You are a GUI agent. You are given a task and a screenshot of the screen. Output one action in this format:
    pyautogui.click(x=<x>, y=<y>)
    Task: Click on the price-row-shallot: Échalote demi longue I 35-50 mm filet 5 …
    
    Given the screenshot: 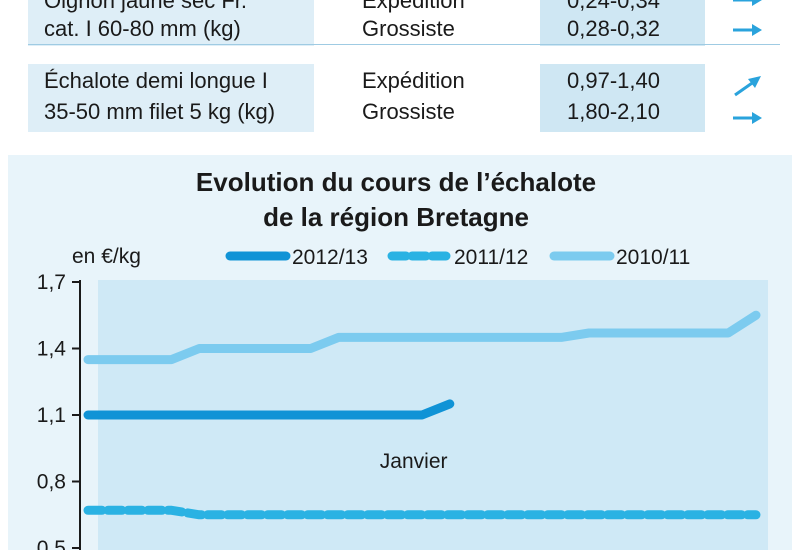 What is the action you would take?
    pyautogui.click(x=400, y=99)
    